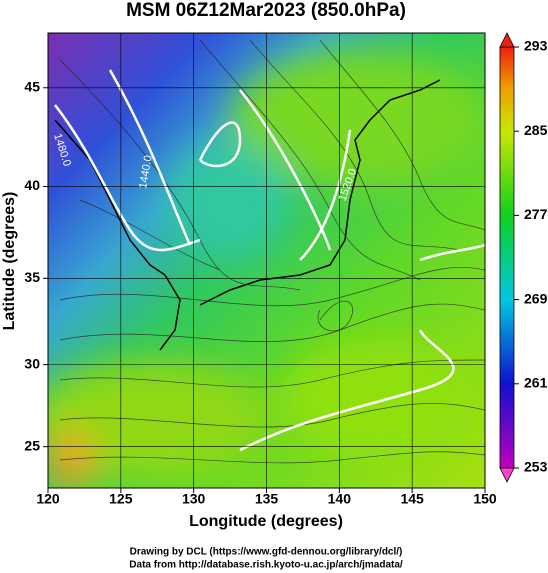 This screenshot has width=548, height=573. I want to click on colorbar-tick-label: 293, so click(536, 46).